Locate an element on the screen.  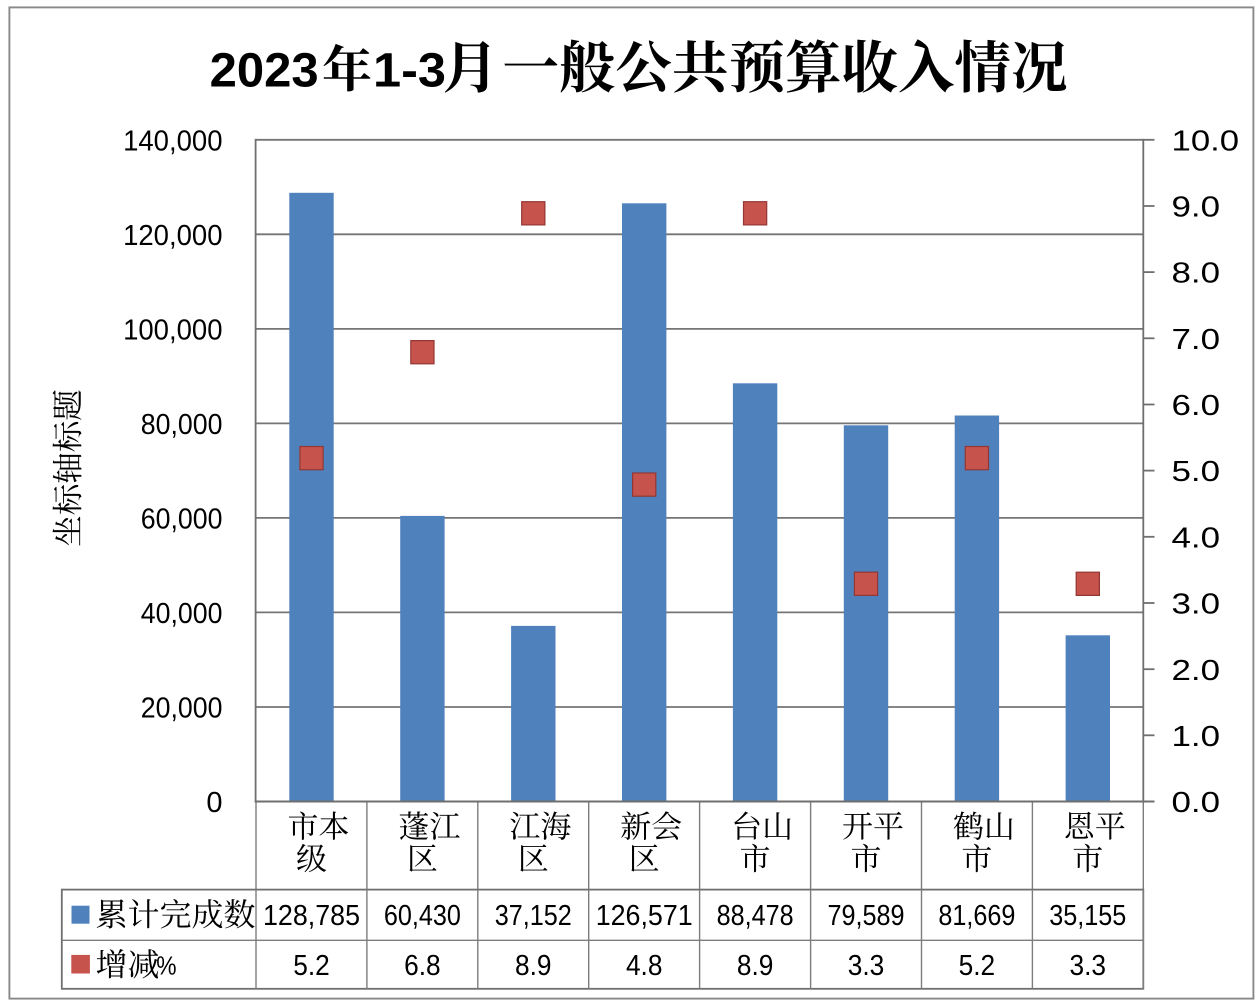
svg-text: 60,000 is located at coordinates (182, 520).